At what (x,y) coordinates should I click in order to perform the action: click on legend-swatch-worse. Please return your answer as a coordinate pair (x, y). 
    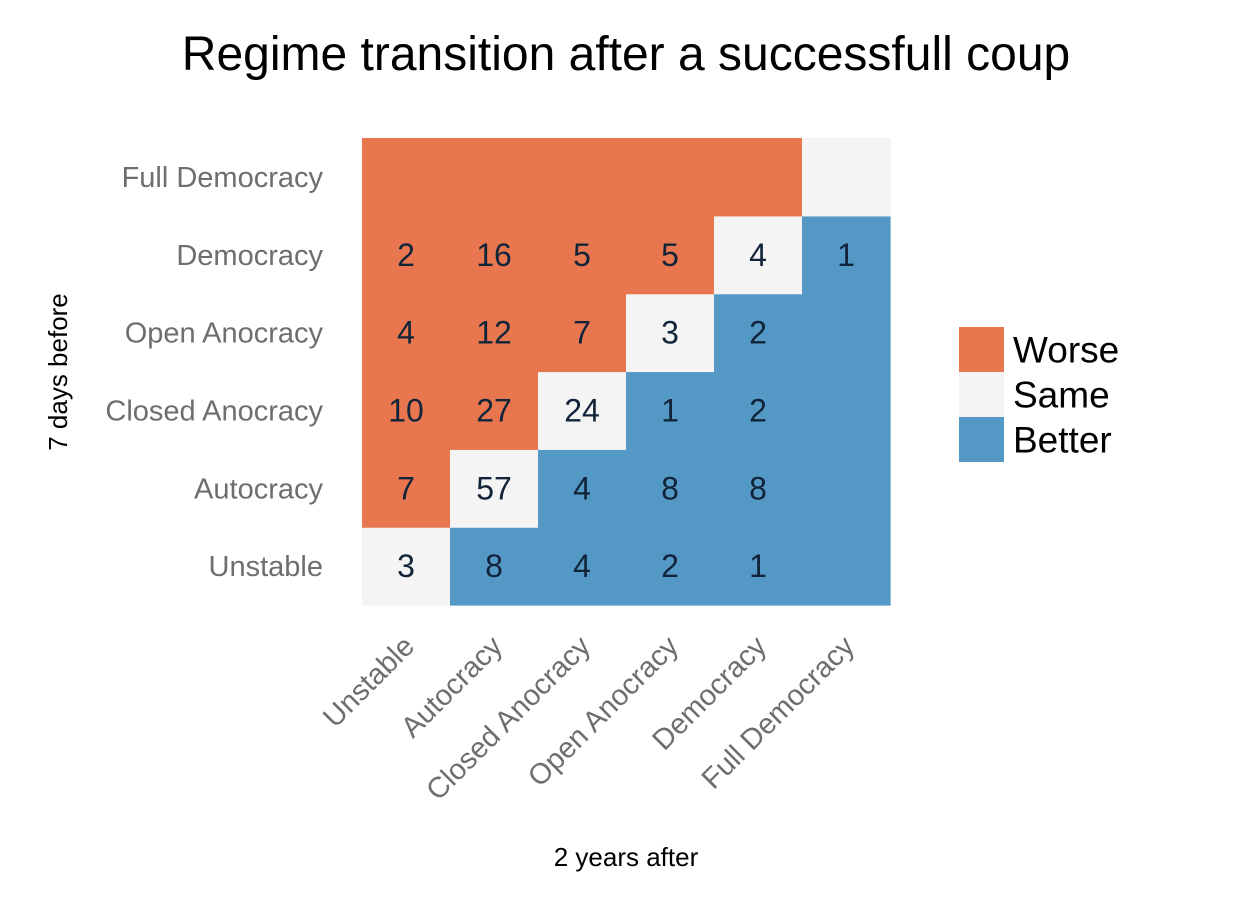
    Looking at the image, I should click on (981, 349).